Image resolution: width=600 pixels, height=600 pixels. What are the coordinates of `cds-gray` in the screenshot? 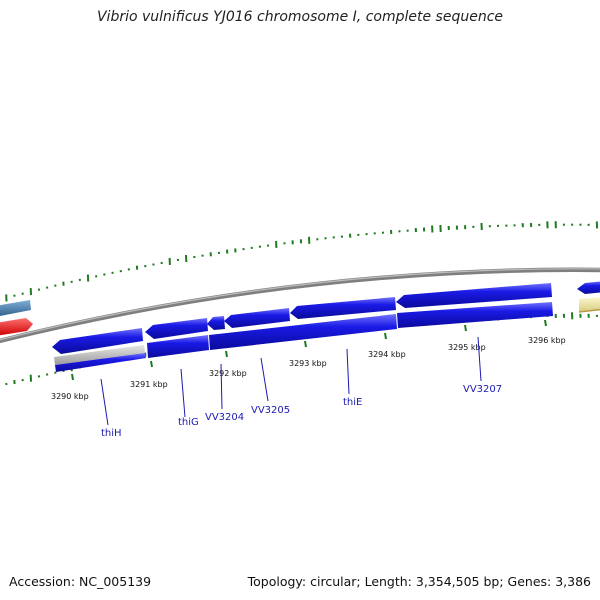 It's located at (99, 355).